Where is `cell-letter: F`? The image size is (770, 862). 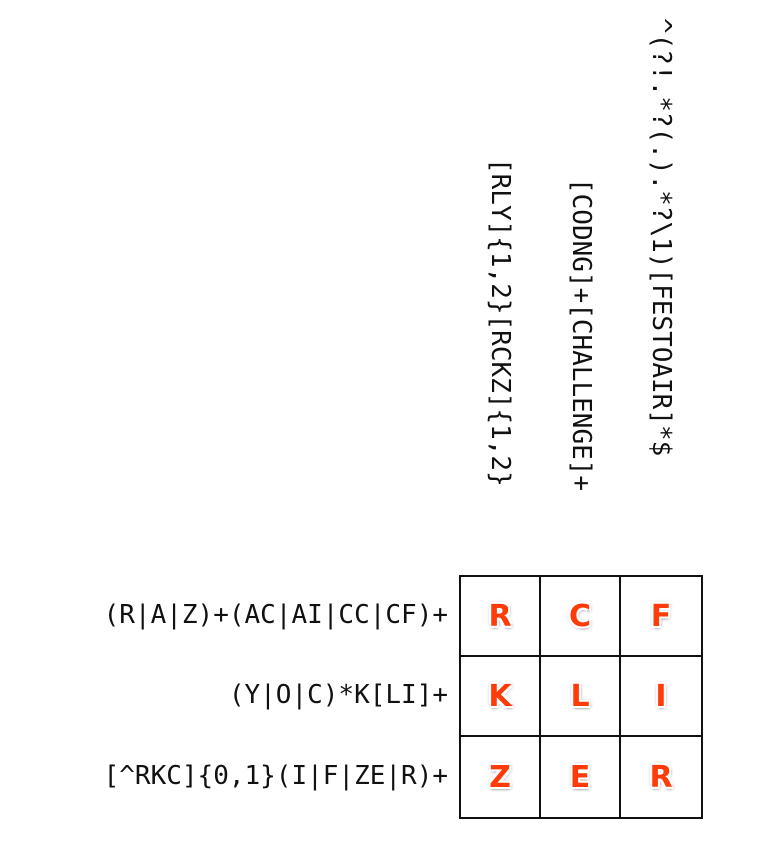
cell-letter: F is located at coordinates (661, 616).